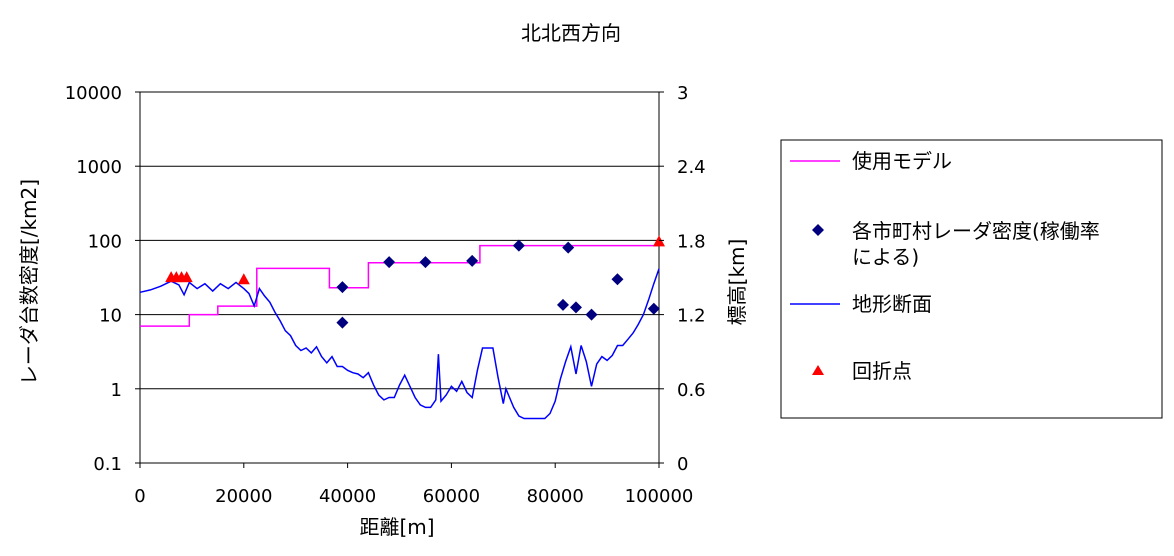  I want to click on y-axis-left-label: レーダ台数密度[/km2], so click(29, 282).